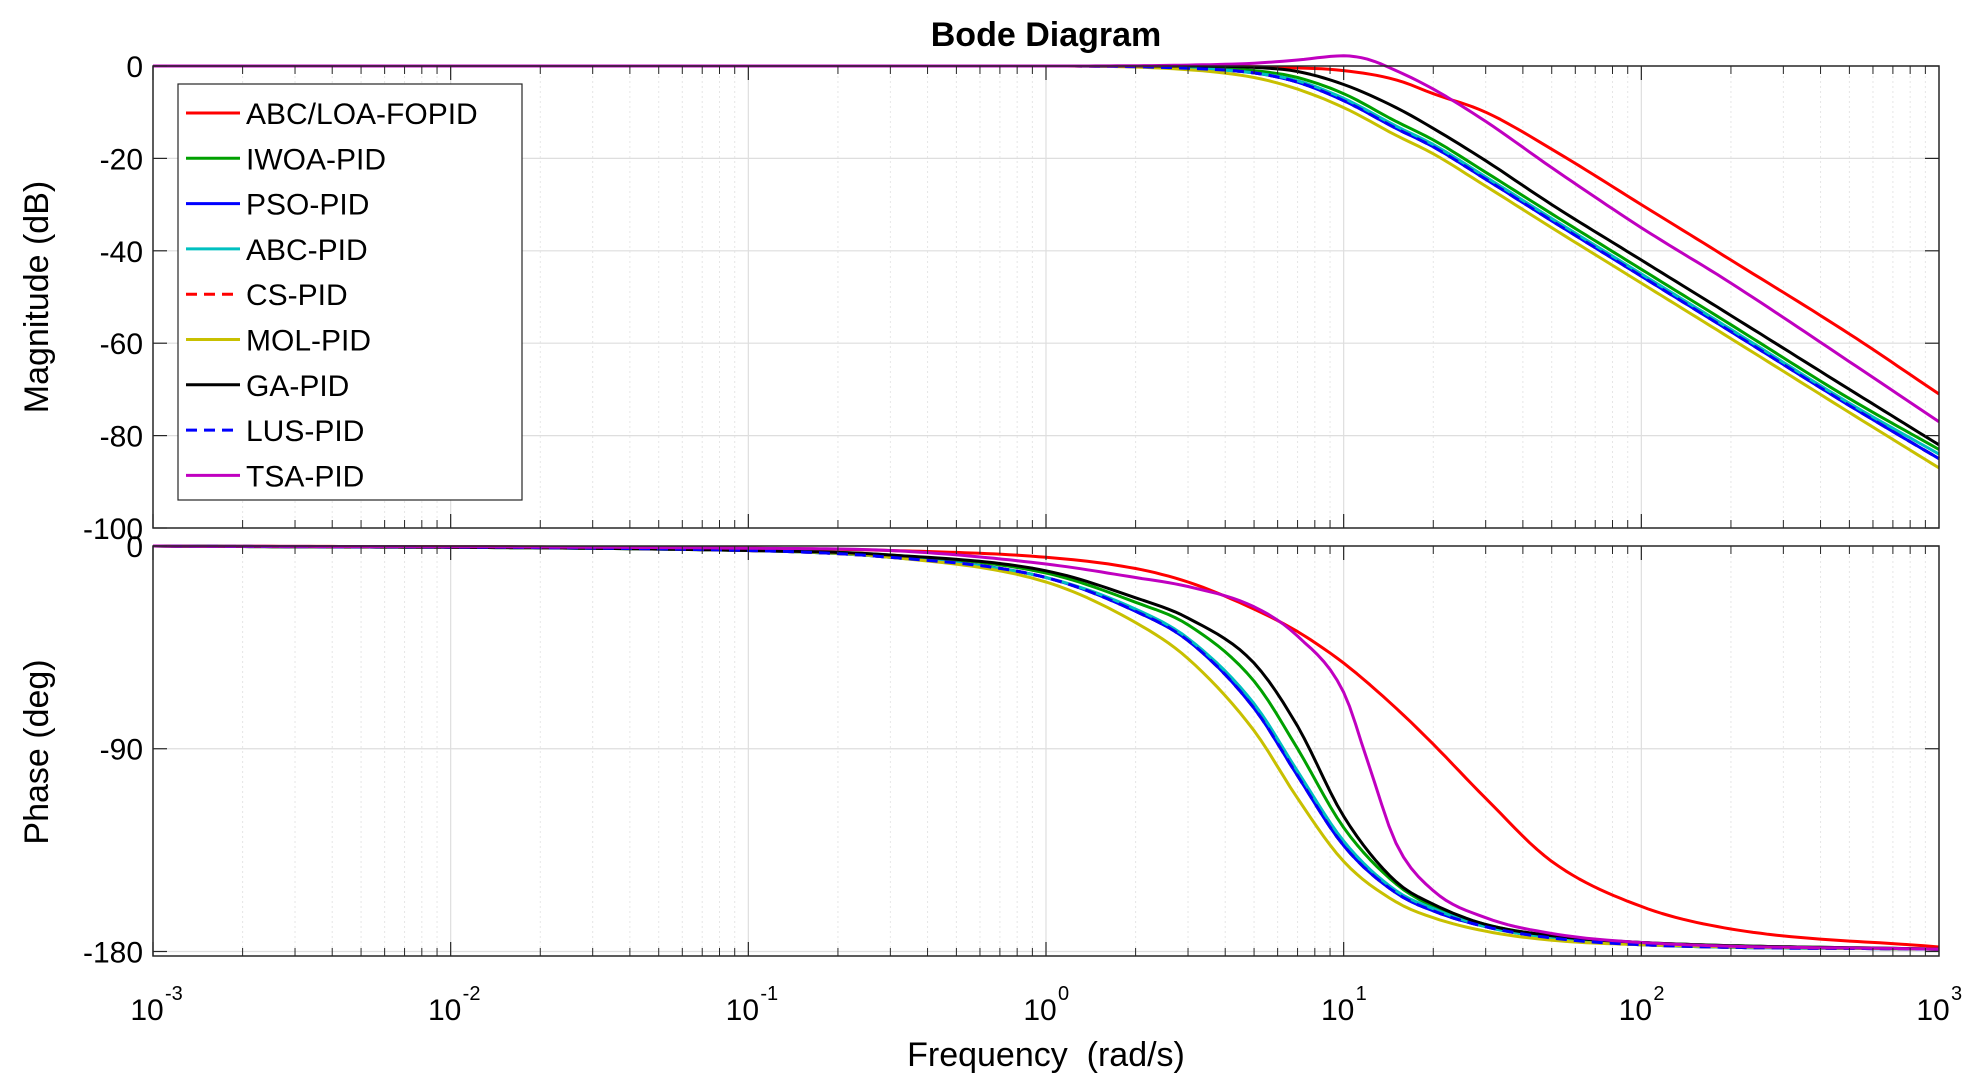 This screenshot has width=1979, height=1091. Describe the element at coordinates (113, 298) in the screenshot. I see `magnitude-y-tick-labels: 0 -20 -40 -60 -80 -100` at that location.